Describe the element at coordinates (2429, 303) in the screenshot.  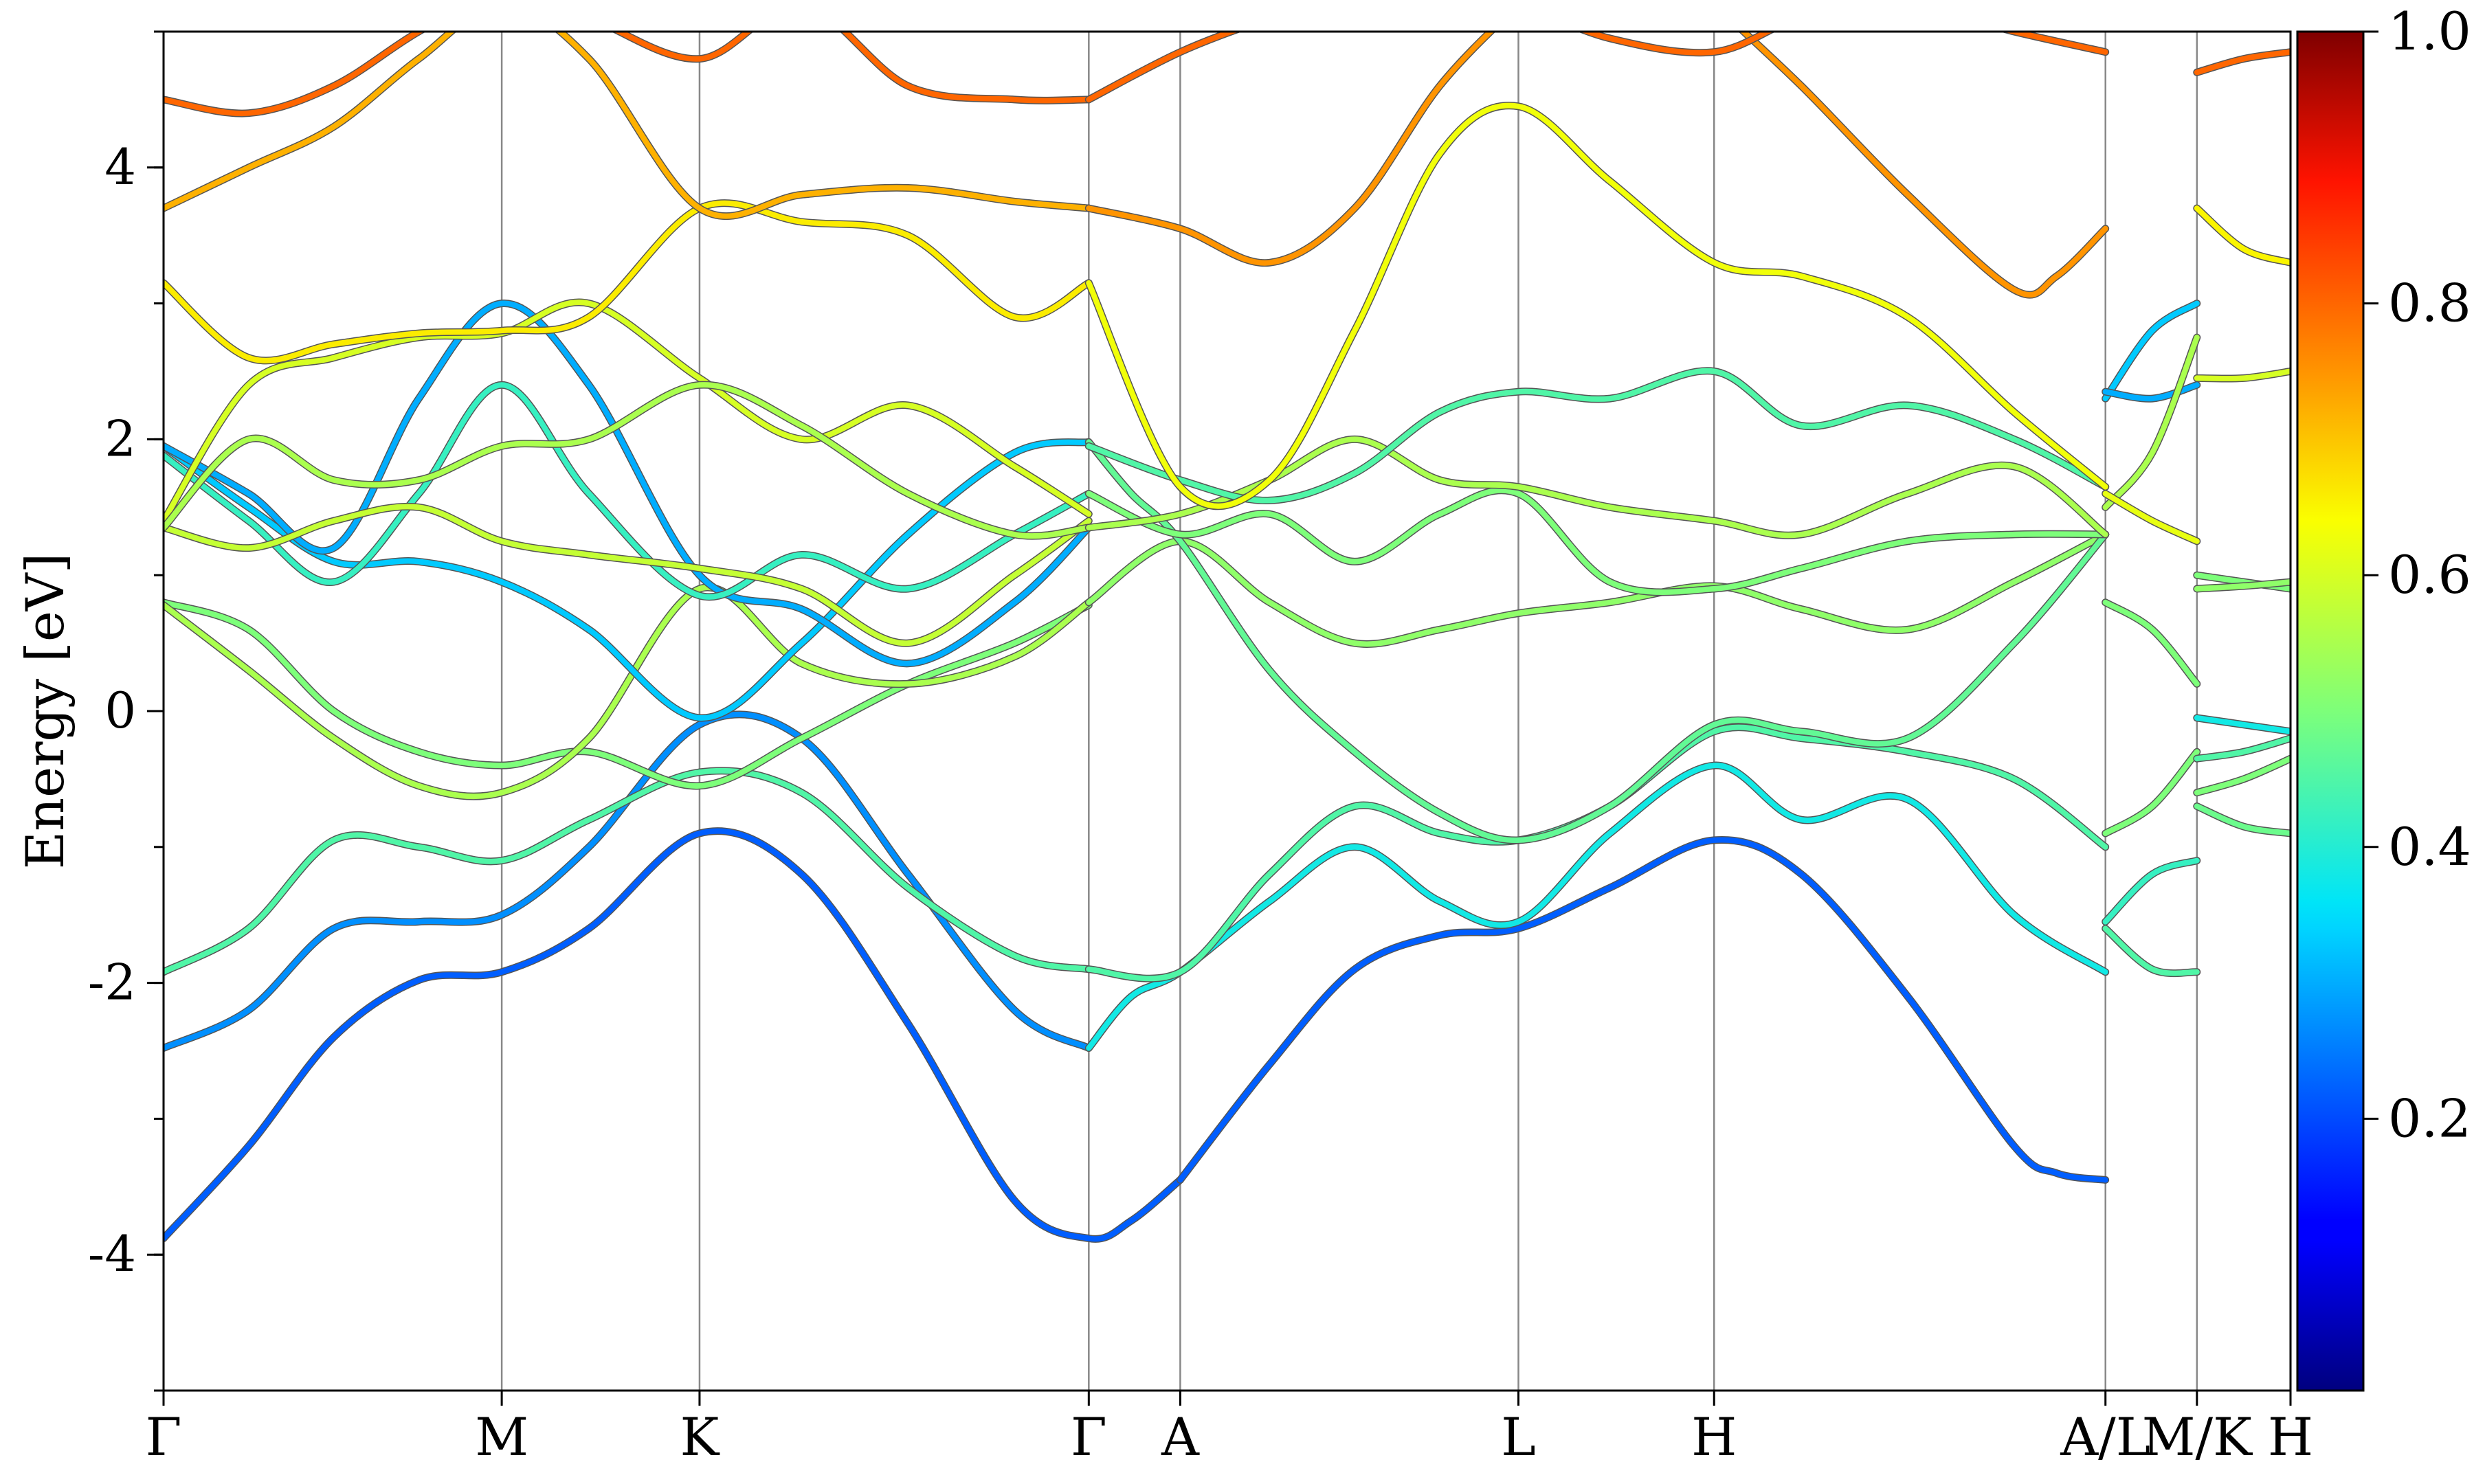
I see `colorbar-tick-label: 0.8` at that location.